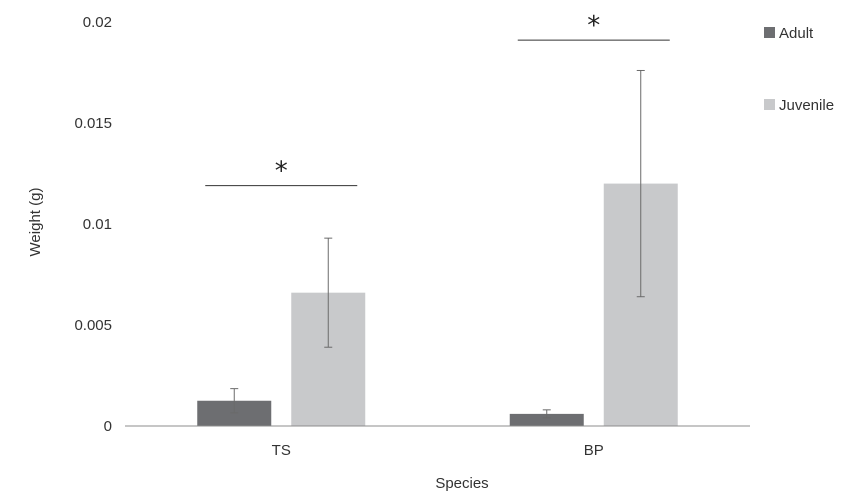 This screenshot has height=494, width=844. What do you see at coordinates (93, 325) in the screenshot?
I see `y-tick-label: 0.005` at bounding box center [93, 325].